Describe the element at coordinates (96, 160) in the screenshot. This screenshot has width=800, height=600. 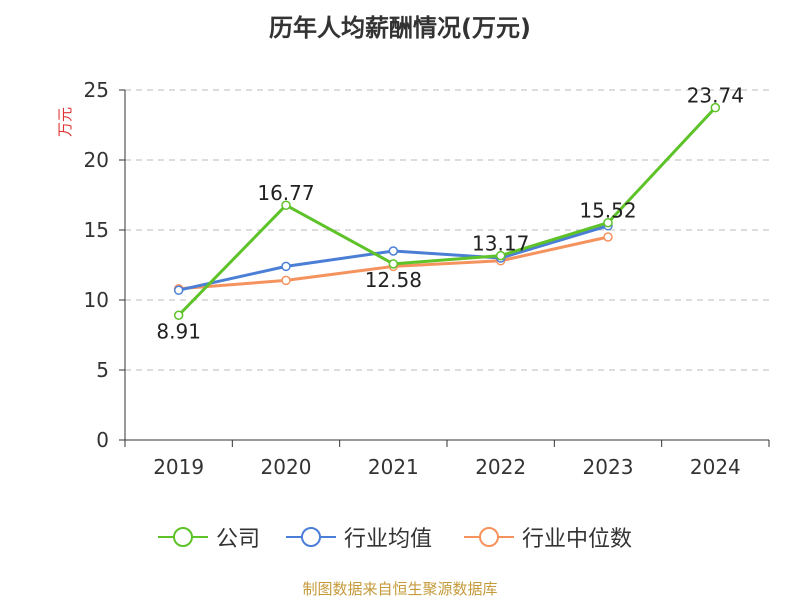
I see `y-tick-label: 20` at that location.